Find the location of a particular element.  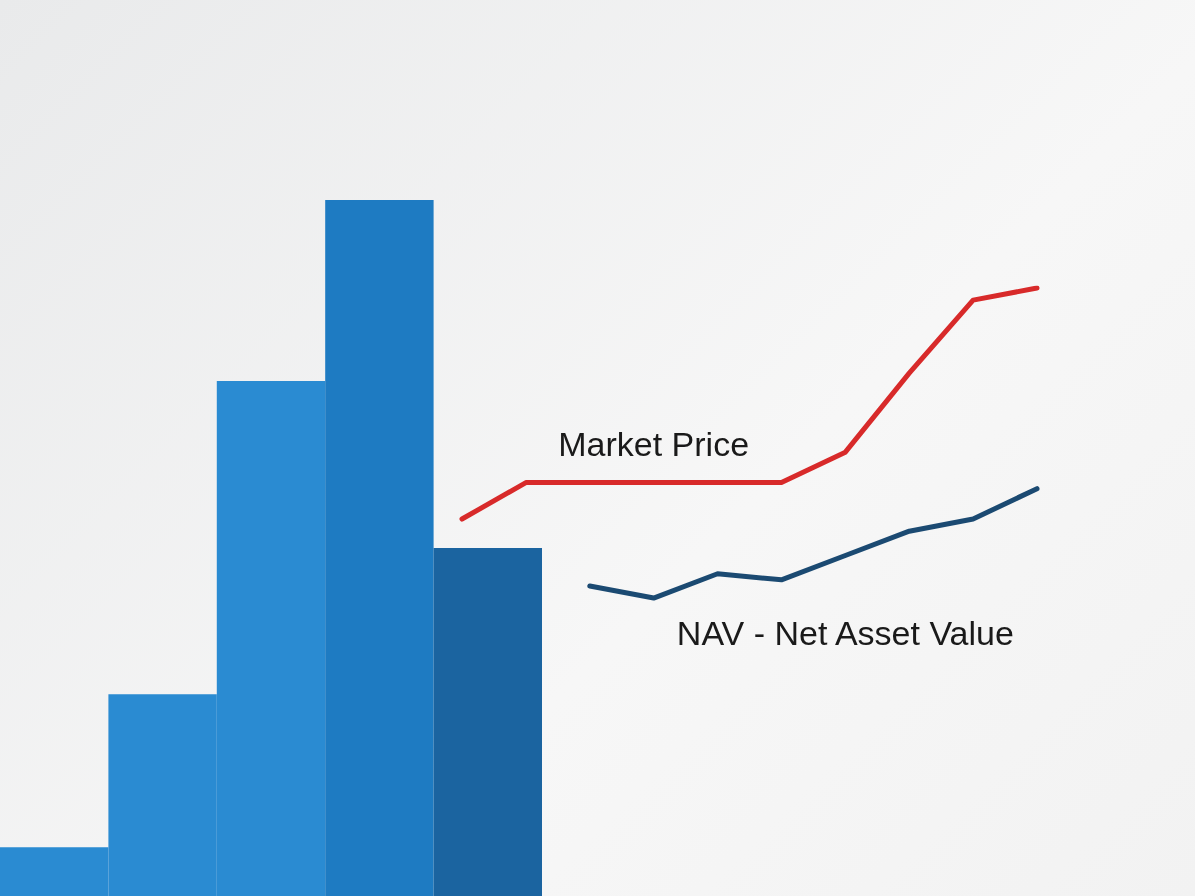

series-label: Market Price is located at coordinates (654, 443).